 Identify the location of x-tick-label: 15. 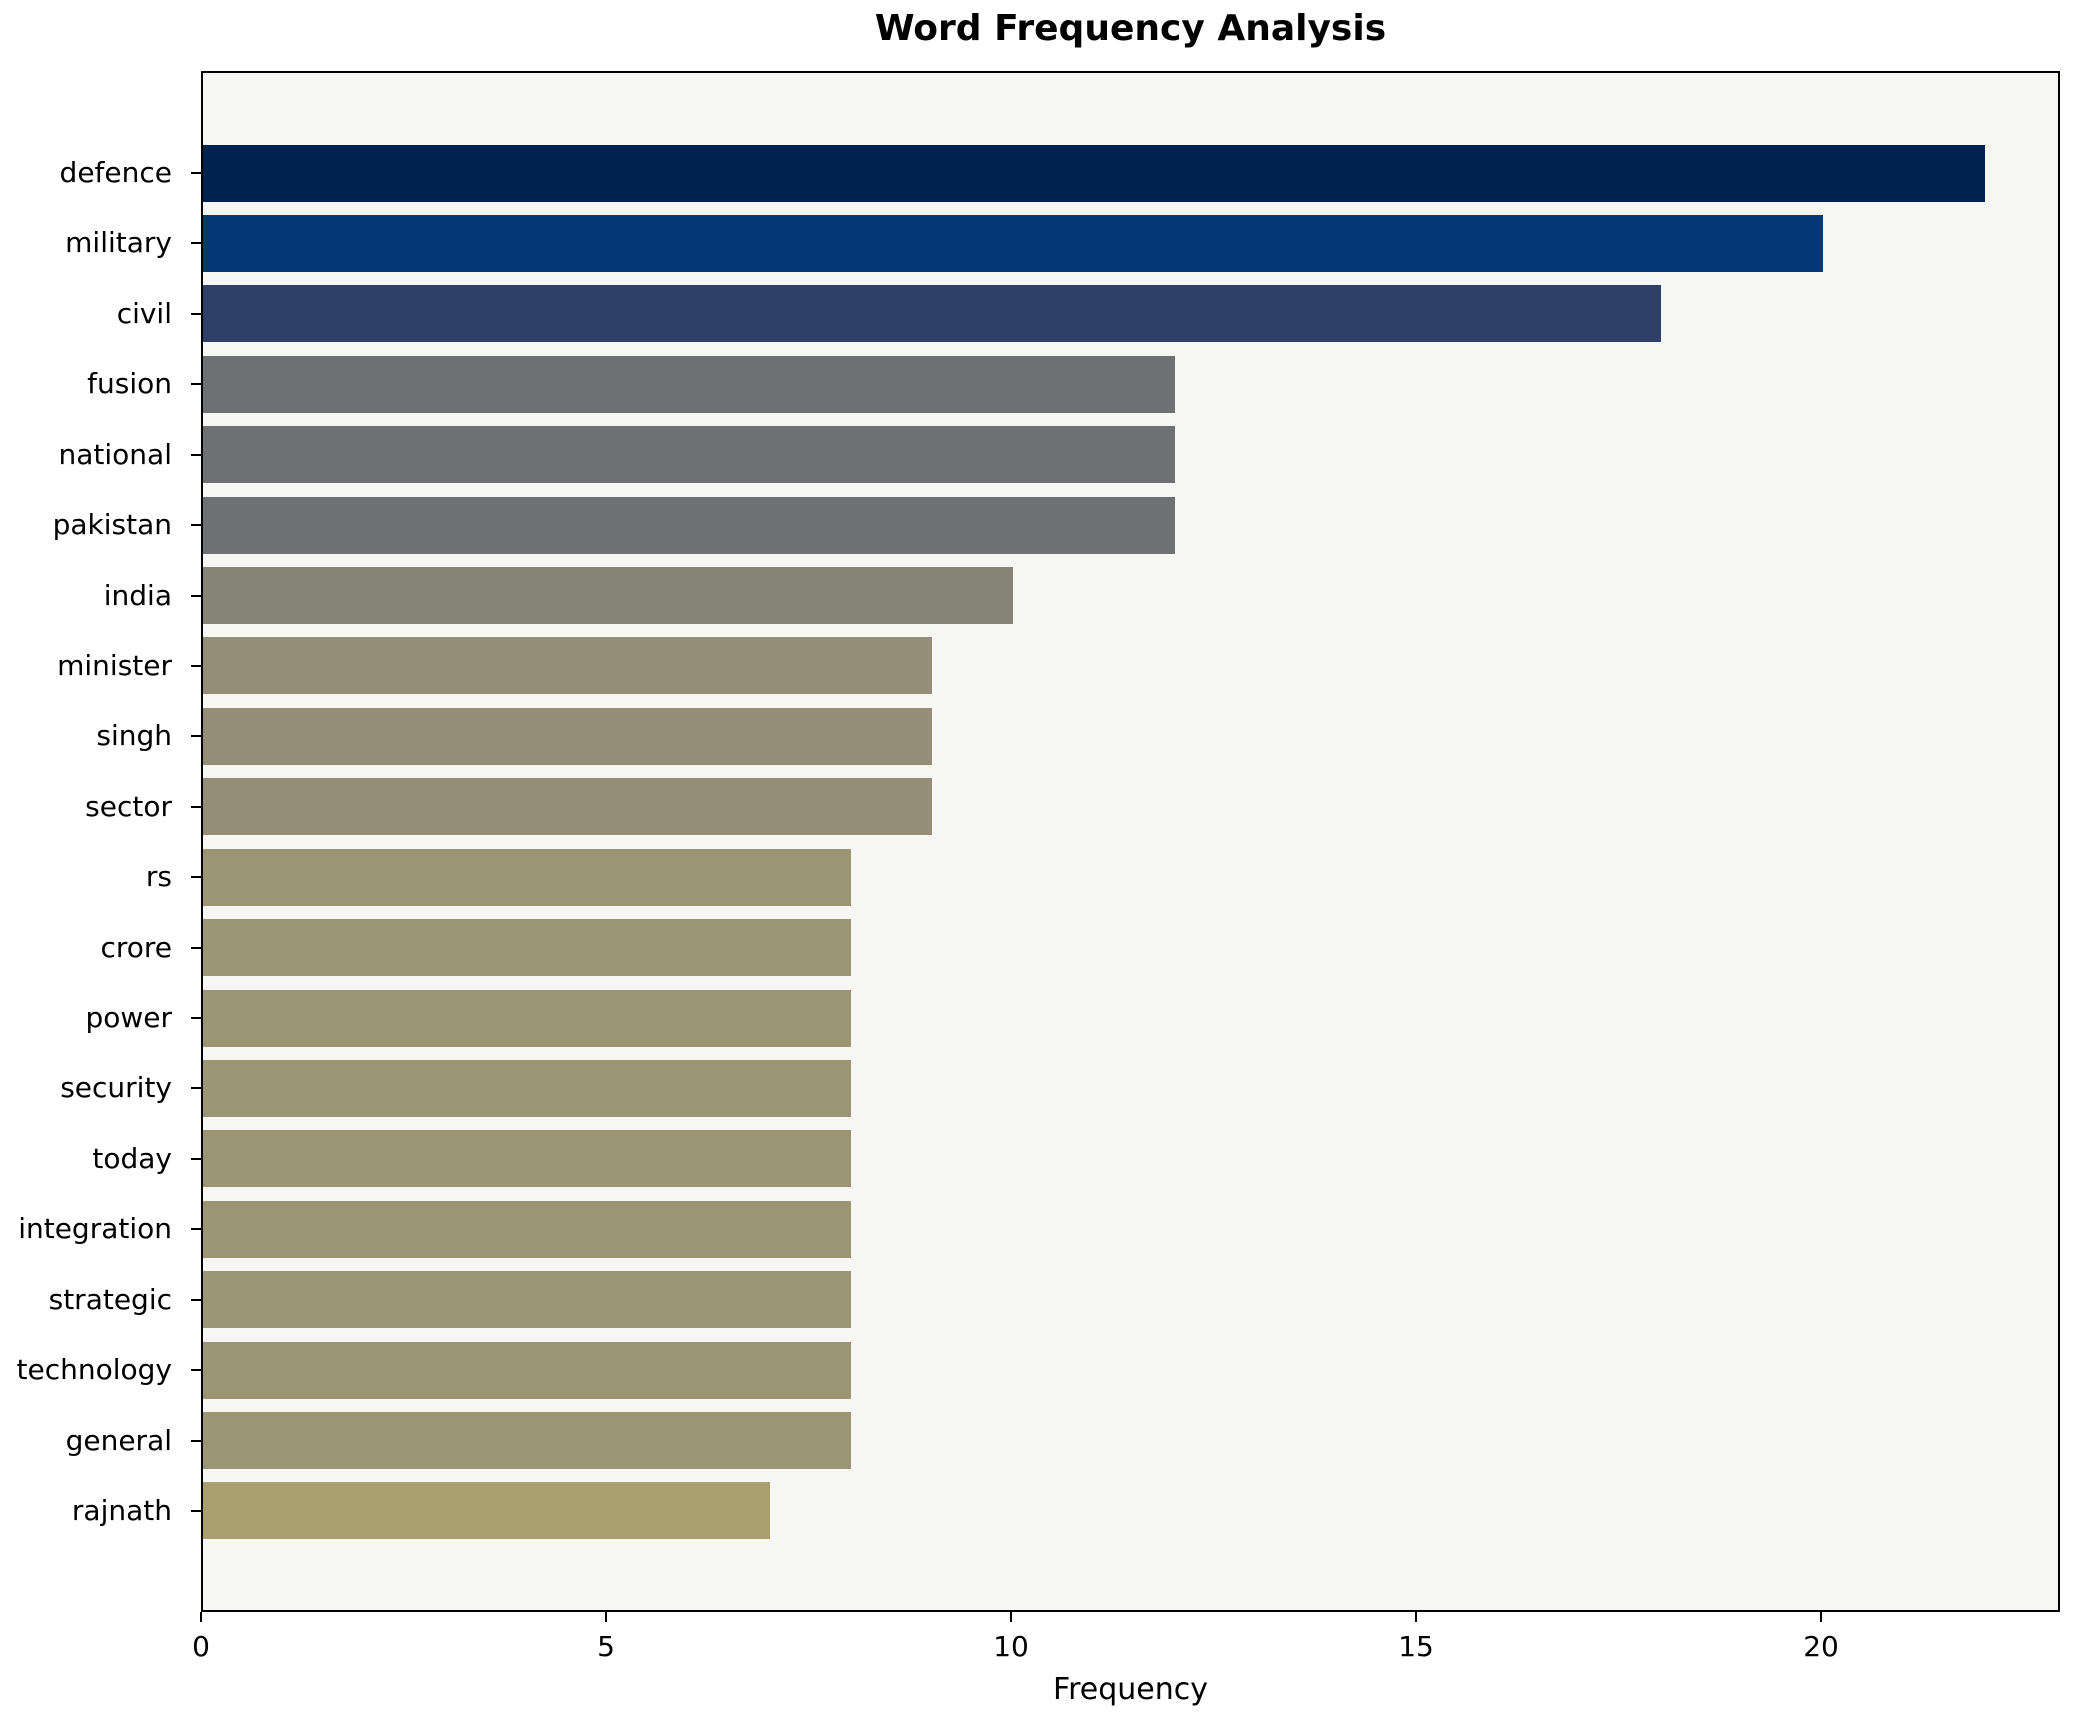
(1416, 1646).